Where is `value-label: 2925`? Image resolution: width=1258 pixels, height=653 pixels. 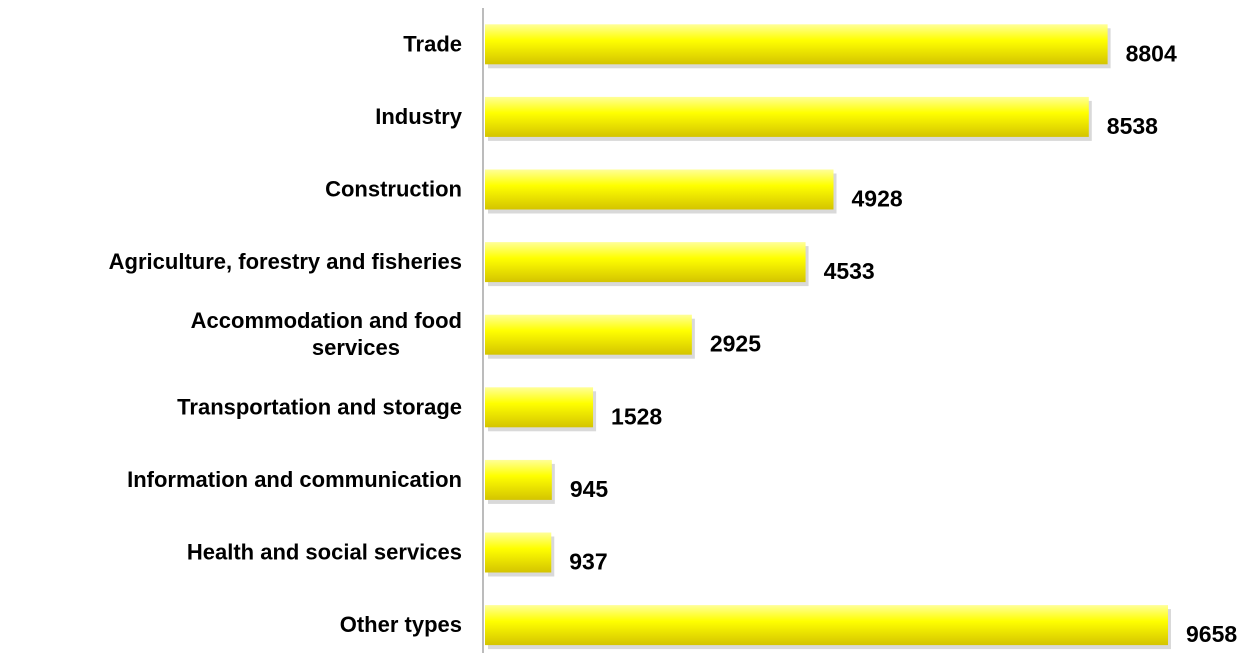
value-label: 2925 is located at coordinates (735, 344).